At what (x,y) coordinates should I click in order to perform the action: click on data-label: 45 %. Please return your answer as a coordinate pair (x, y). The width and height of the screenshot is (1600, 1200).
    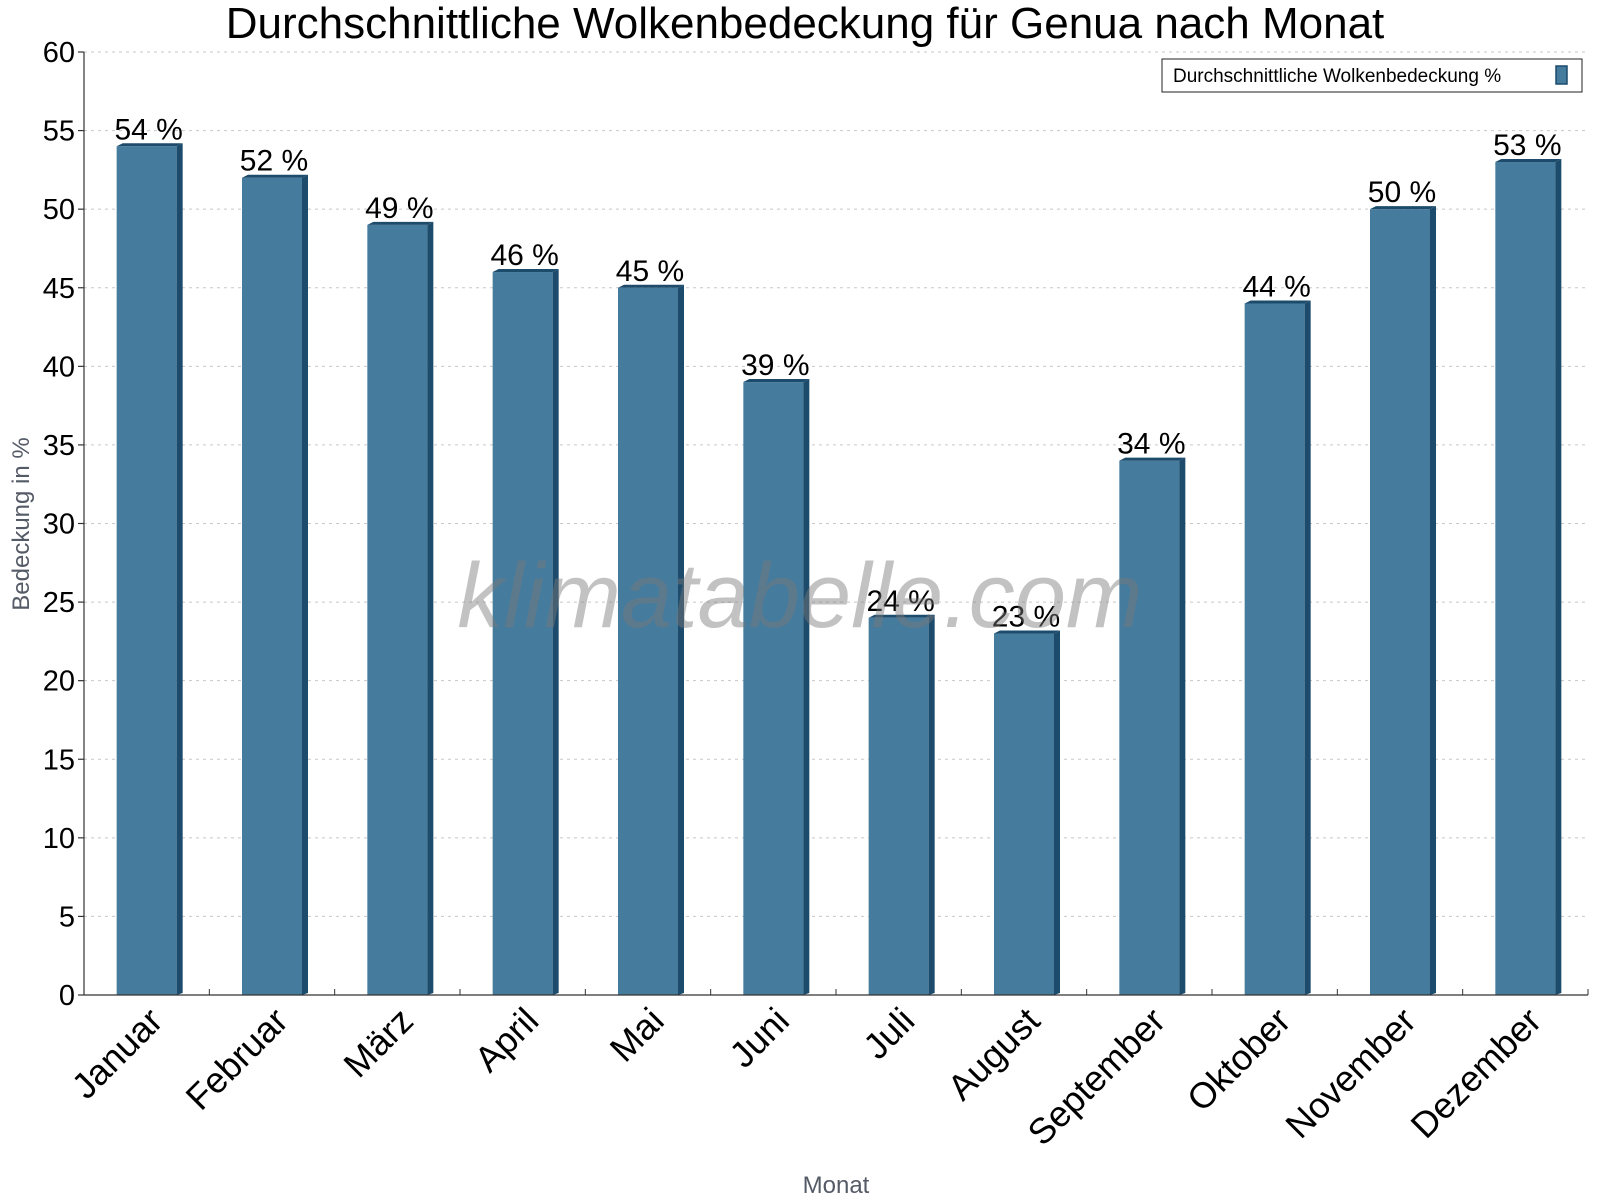
    Looking at the image, I should click on (650, 271).